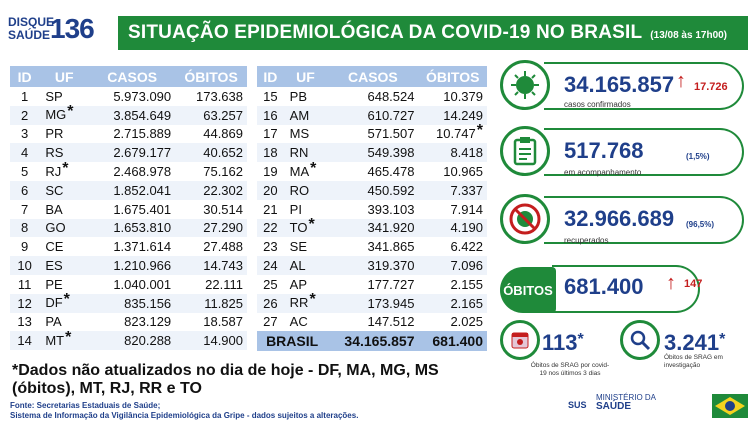 The width and height of the screenshot is (754, 424). Describe the element at coordinates (452, 341) in the screenshot. I see `total-obitos: 681.400` at that location.